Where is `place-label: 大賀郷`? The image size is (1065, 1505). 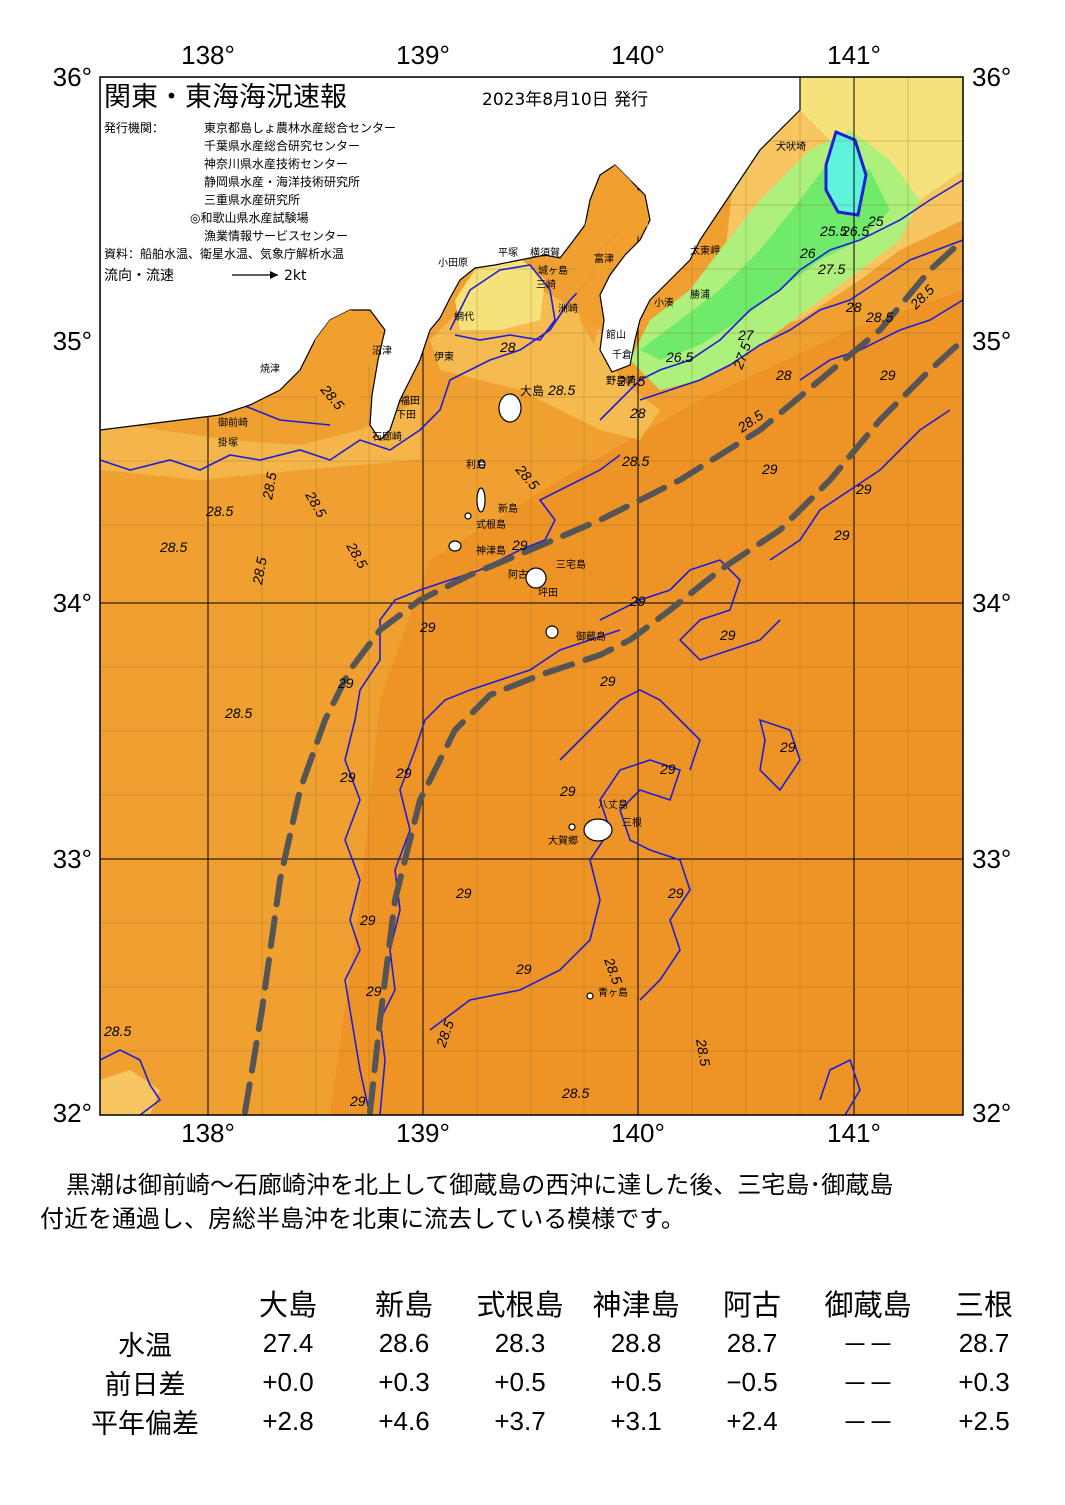
place-label: 大賀郷 is located at coordinates (563, 840).